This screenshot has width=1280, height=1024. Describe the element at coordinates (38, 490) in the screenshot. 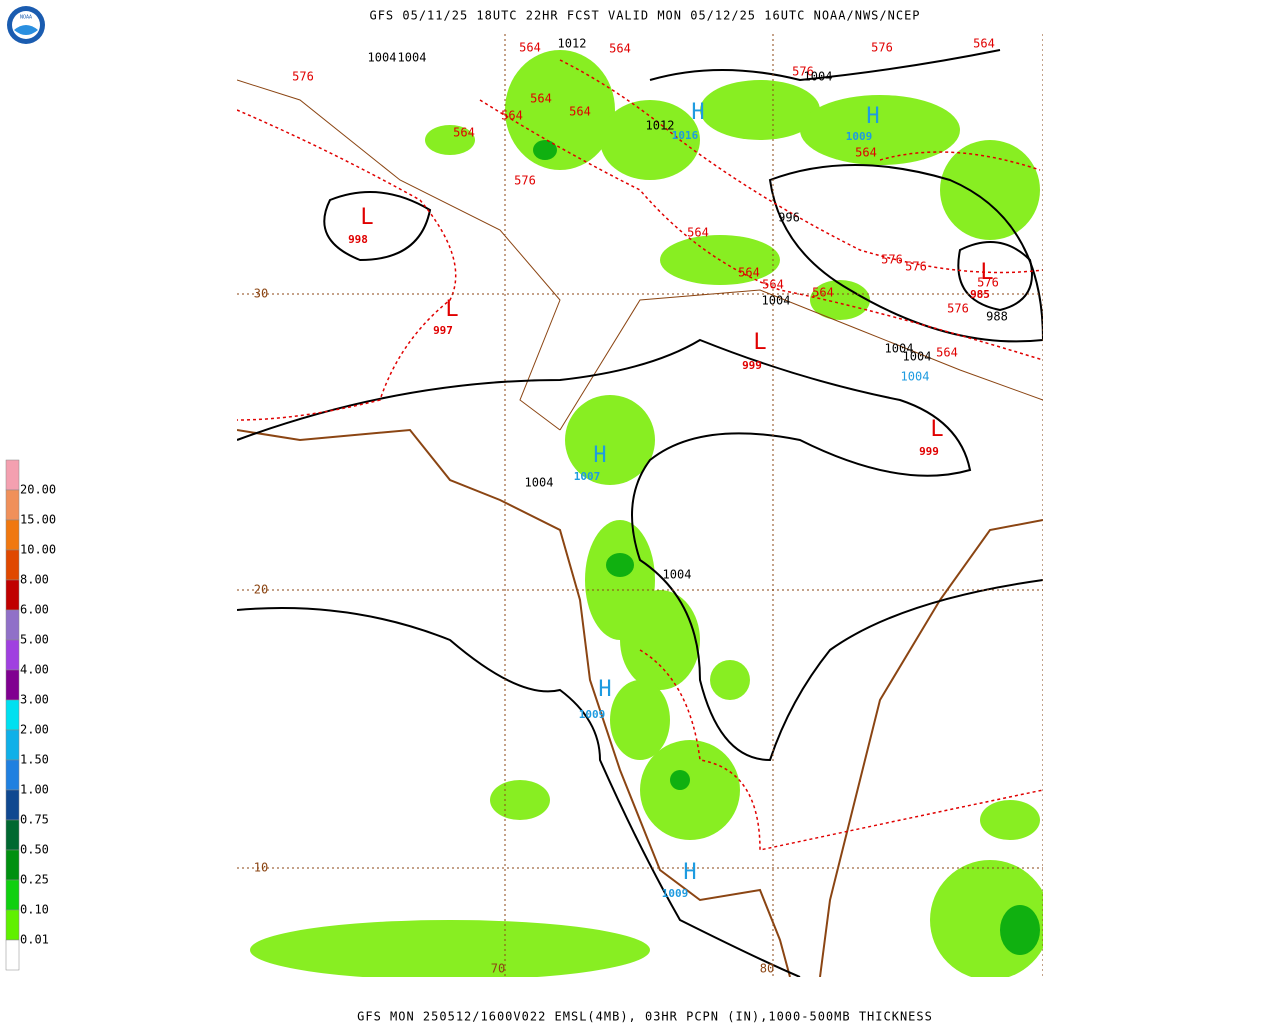

I see `legend-label: 20.00` at that location.